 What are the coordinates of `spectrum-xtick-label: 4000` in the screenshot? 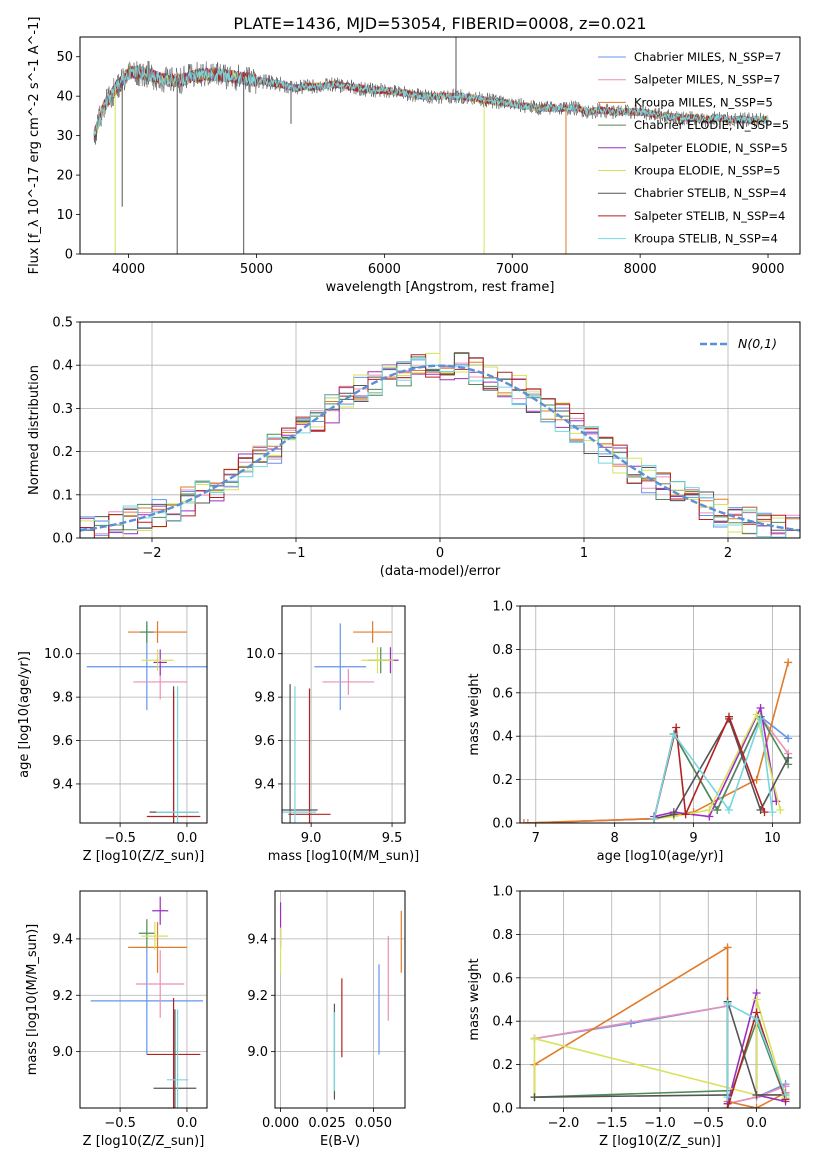 It's located at (128, 269).